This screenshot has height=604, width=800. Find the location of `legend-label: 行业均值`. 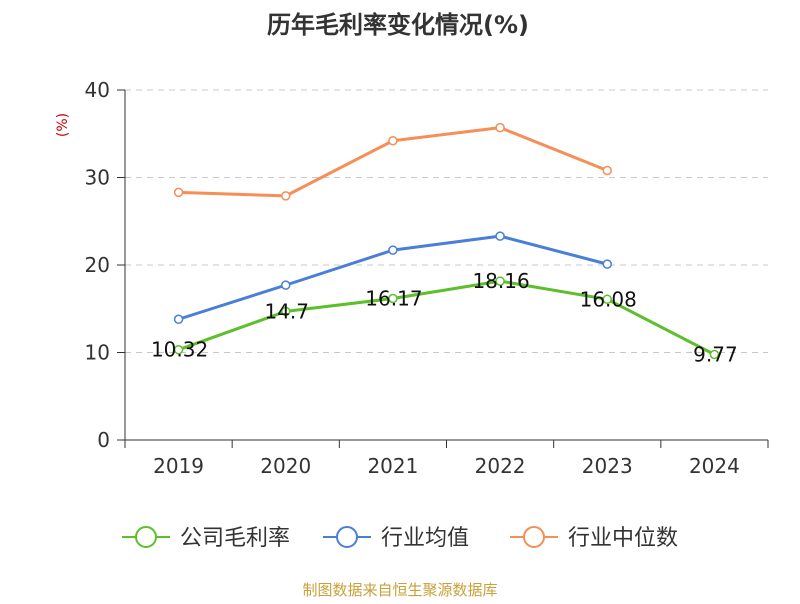

legend-label: 行业均值 is located at coordinates (425, 538).